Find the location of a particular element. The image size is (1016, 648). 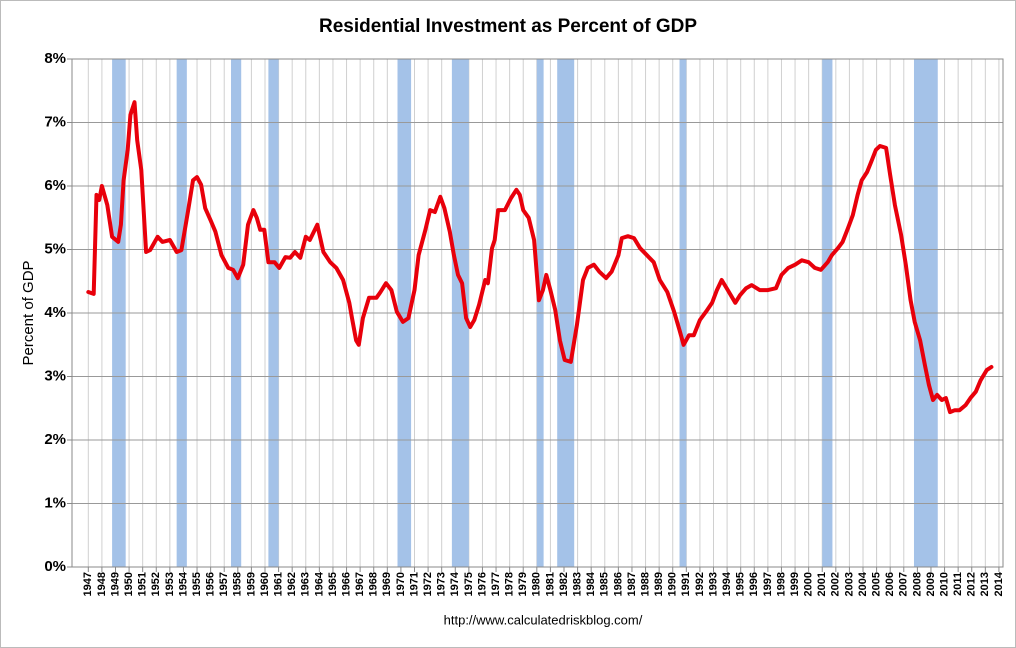

x-tick-label: 2009 is located at coordinates (931, 584).